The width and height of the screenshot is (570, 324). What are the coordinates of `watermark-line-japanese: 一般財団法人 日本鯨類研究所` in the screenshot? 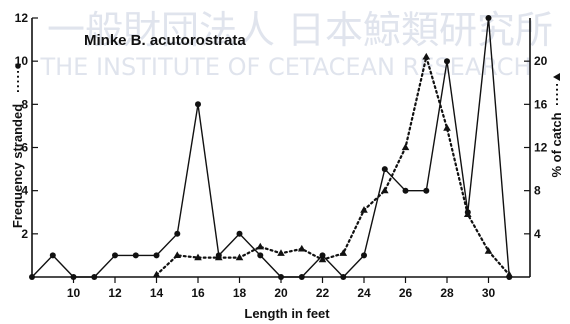 It's located at (300, 30).